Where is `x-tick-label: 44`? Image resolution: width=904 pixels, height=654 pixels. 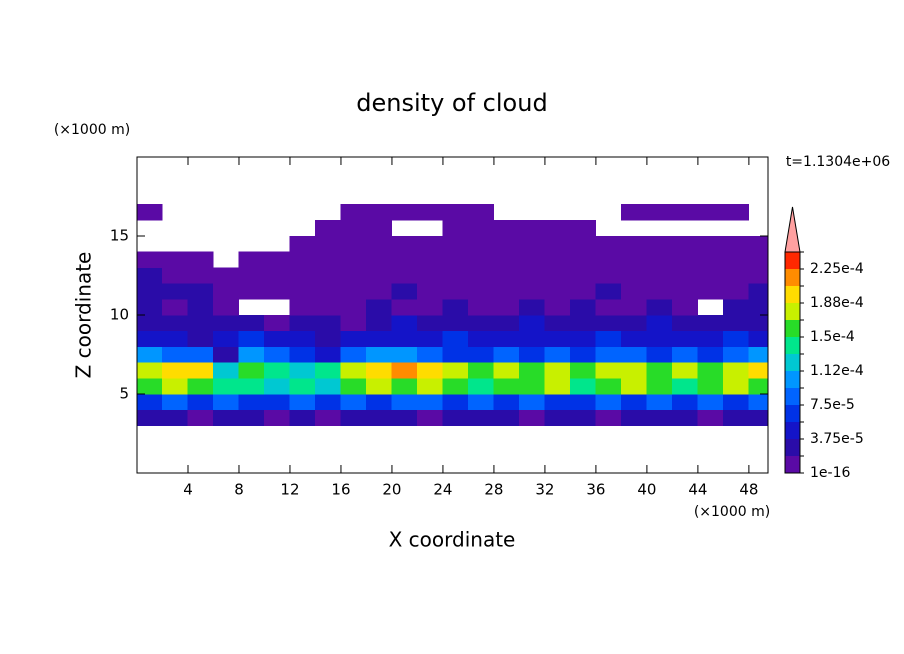 x-tick-label: 44 is located at coordinates (697, 490).